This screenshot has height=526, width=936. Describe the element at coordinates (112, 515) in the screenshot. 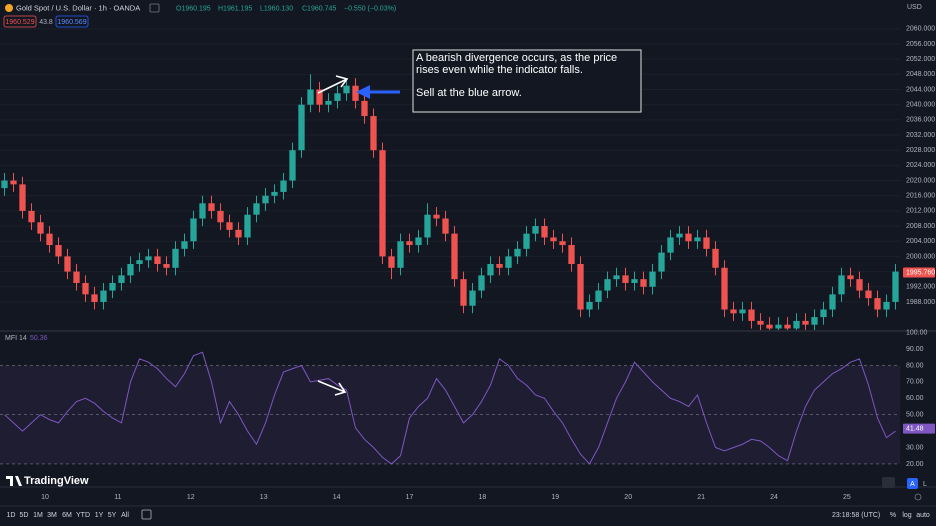

I see `range-button: 5Y` at that location.